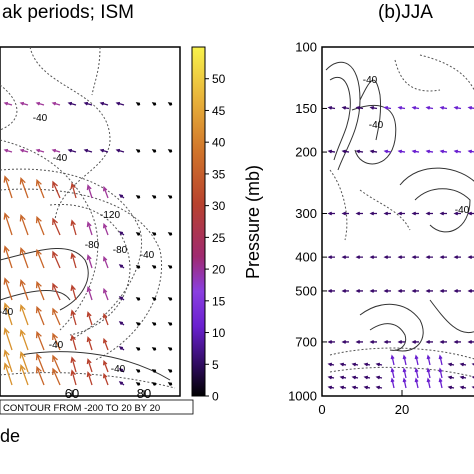 The height and width of the screenshot is (474, 474). I want to click on colorbar-tick-label: 15, so click(219, 301).